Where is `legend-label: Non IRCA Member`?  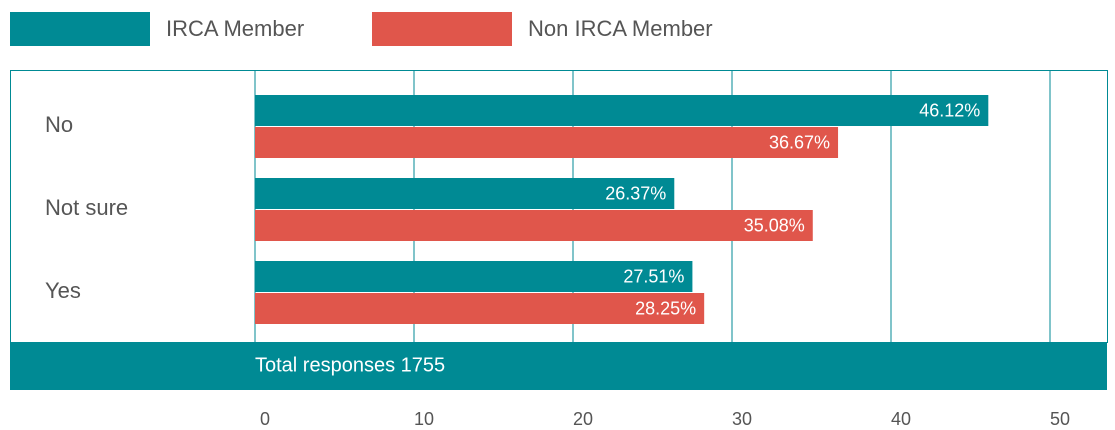 legend-label: Non IRCA Member is located at coordinates (620, 28).